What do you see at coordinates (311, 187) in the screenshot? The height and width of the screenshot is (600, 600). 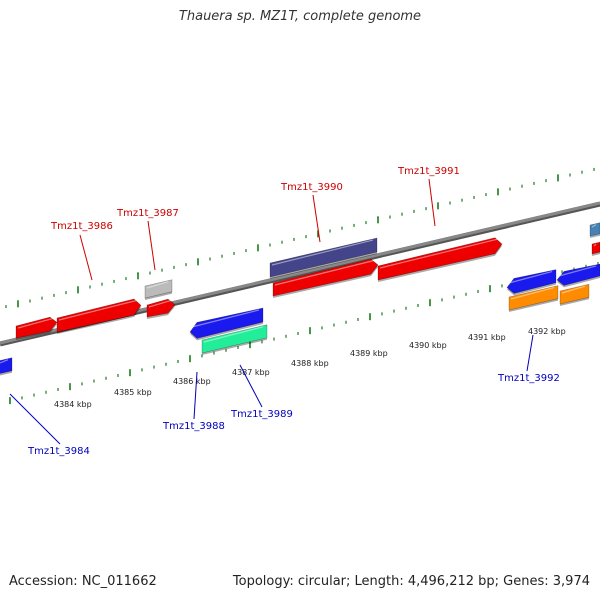 I see `gene-label-tmz1t_3990: Tmz1t_3990` at bounding box center [311, 187].